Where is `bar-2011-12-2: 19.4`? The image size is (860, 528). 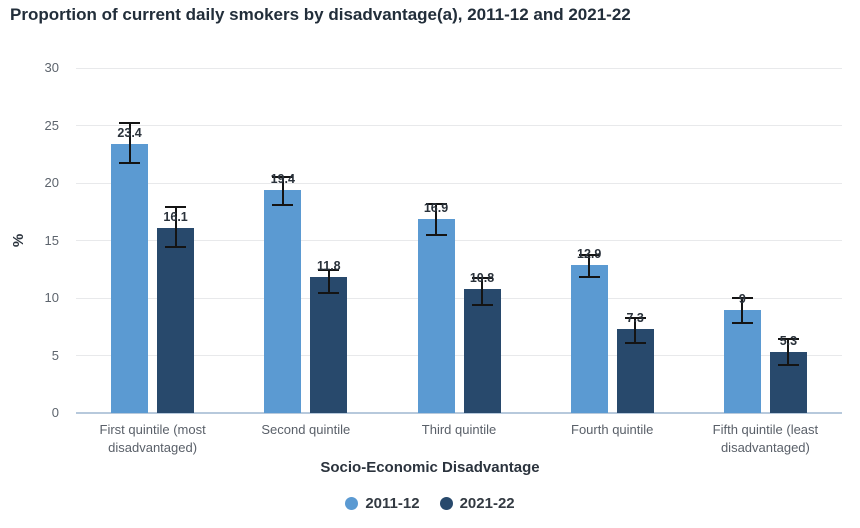
bar-2011-12-2: 19.4 is located at coordinates (283, 240).